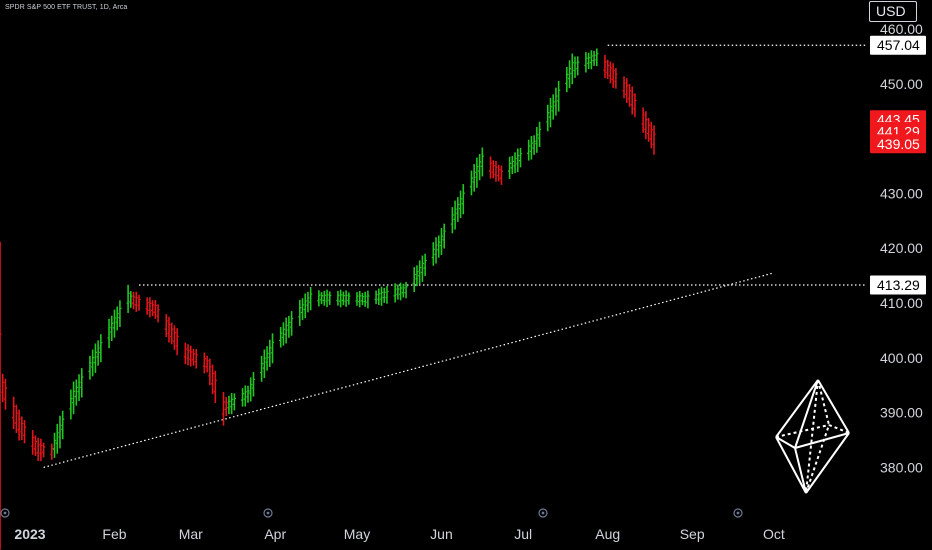 The width and height of the screenshot is (932, 550). I want to click on time-axis: 2023 Feb Mar Apr May Jun Jul Aug Sep Oct, so click(399, 534).